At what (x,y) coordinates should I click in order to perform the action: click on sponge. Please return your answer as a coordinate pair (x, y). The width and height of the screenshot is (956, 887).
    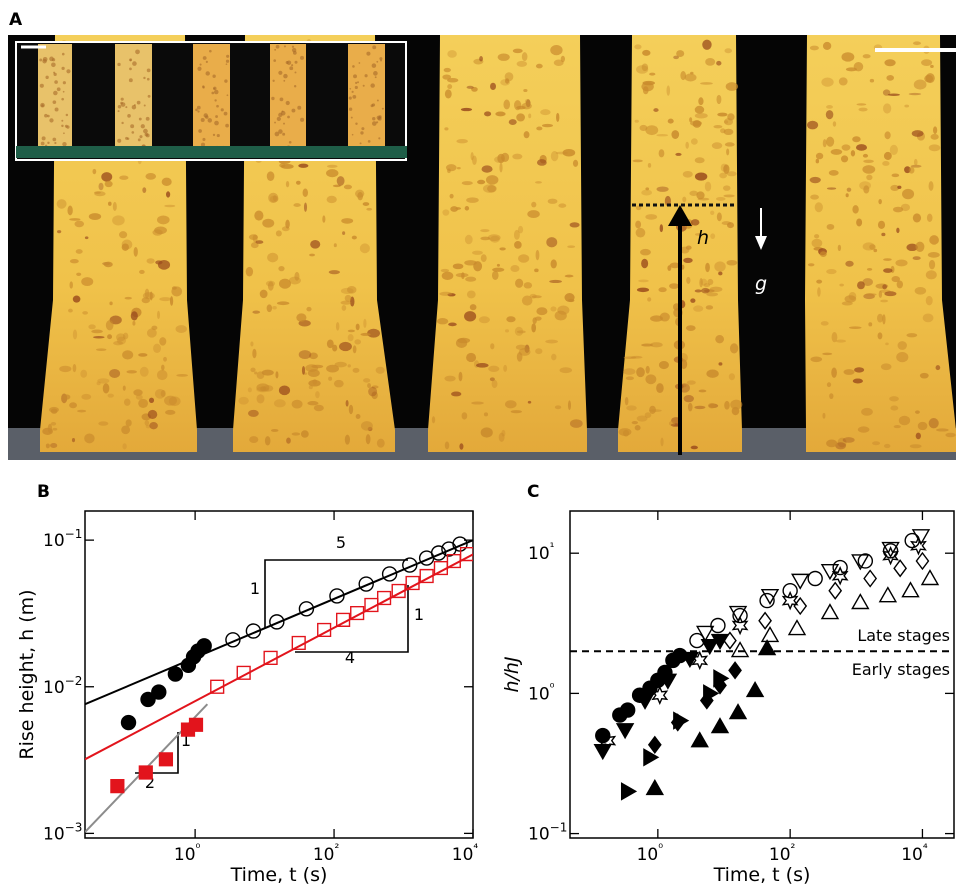
    Looking at the image, I should click on (507, 243).